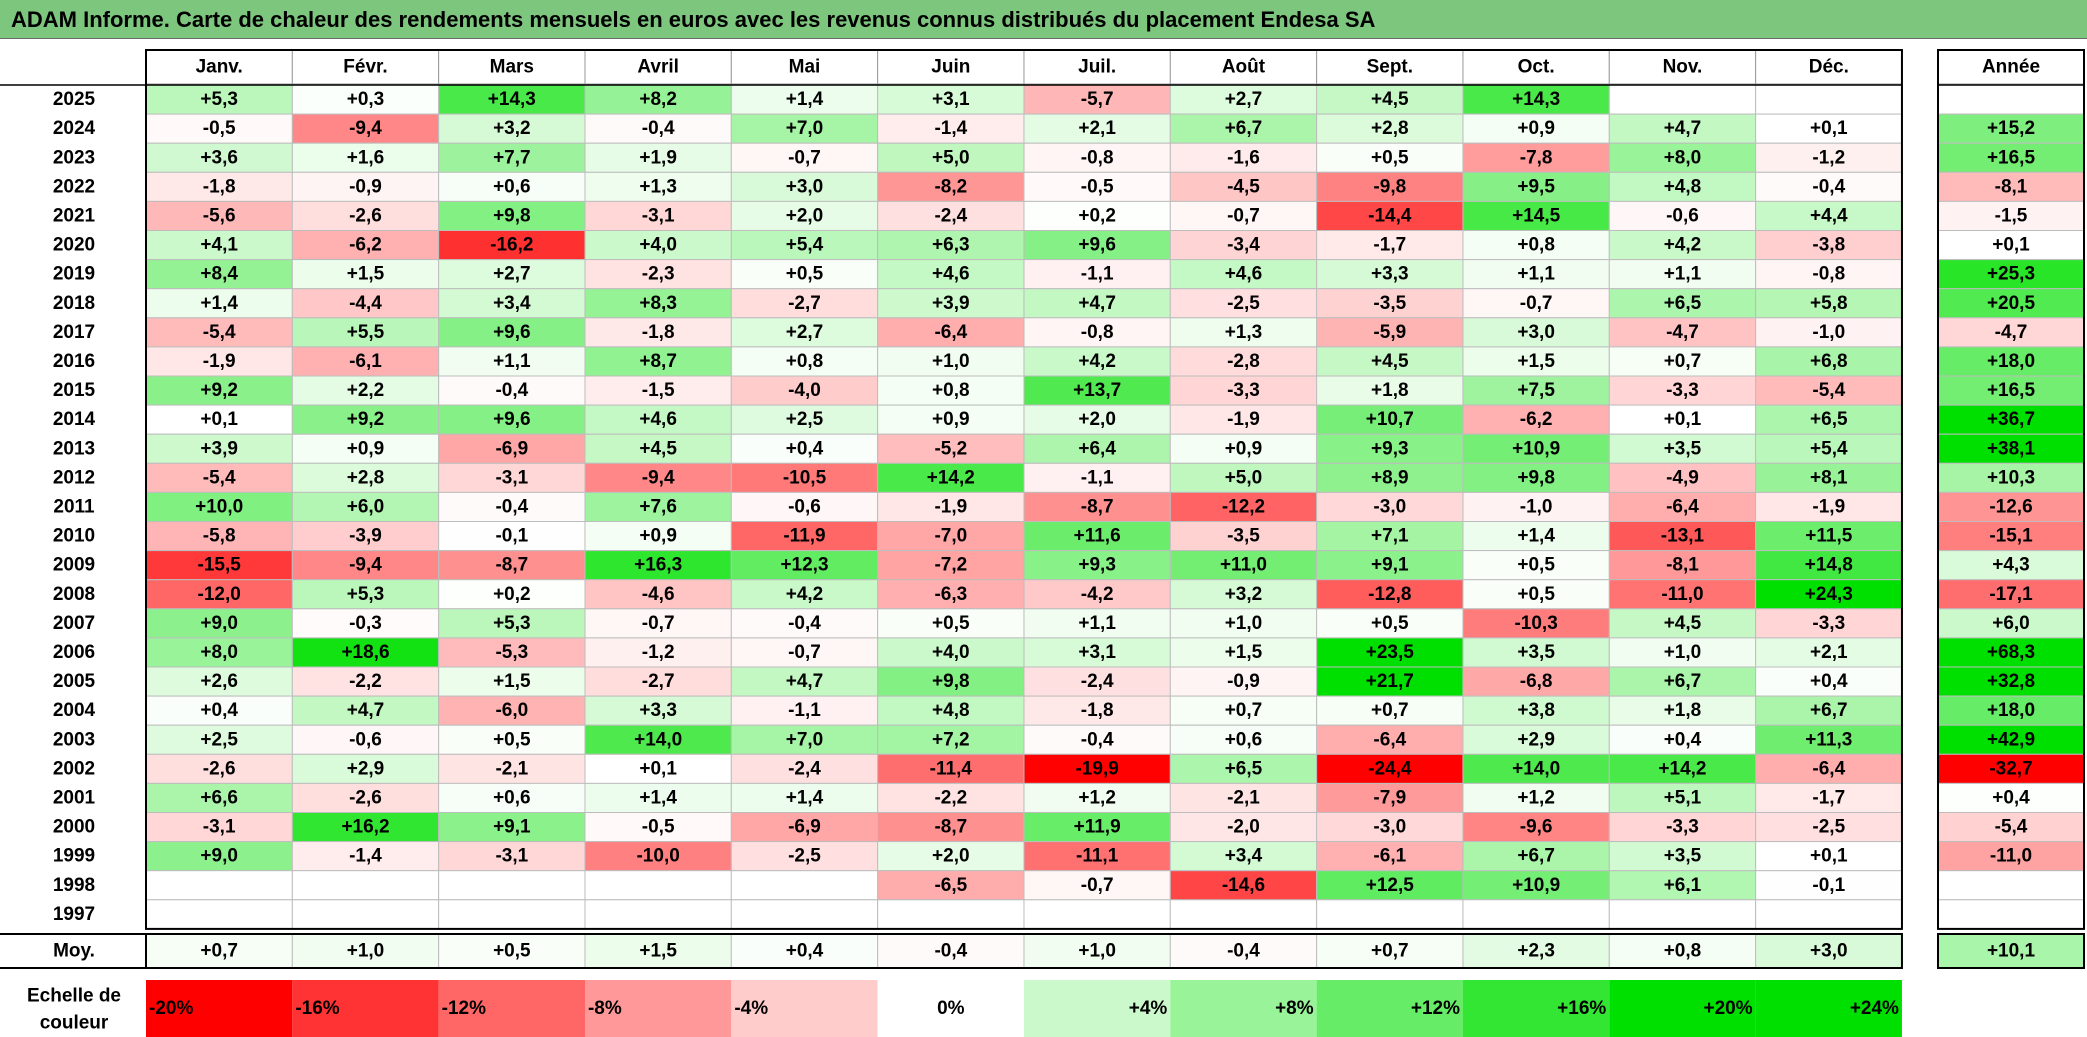  I want to click on heatmap-cell-value: +14,3, so click(1536, 99).